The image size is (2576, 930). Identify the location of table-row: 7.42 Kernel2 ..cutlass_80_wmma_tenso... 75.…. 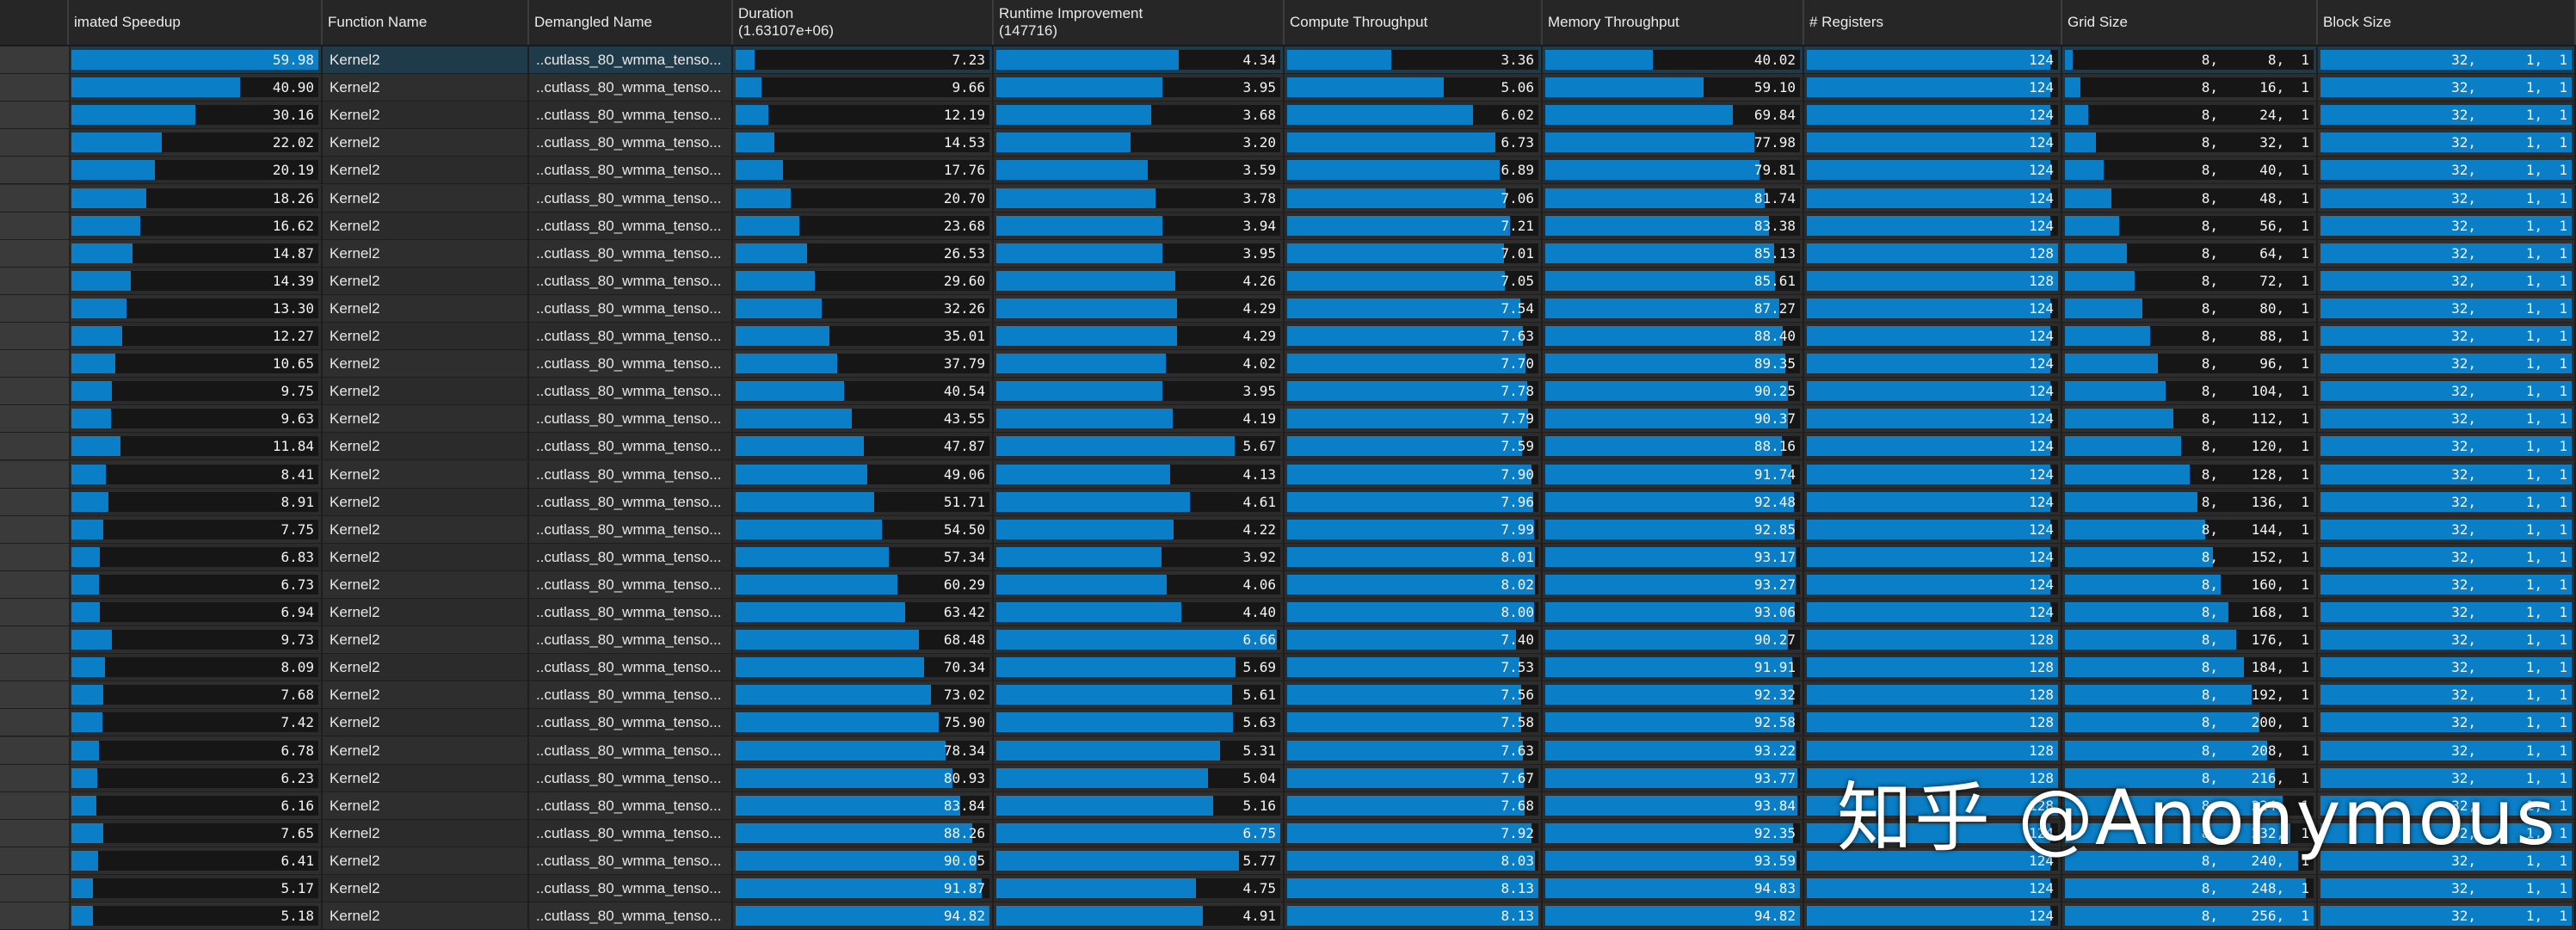
(1288, 723).